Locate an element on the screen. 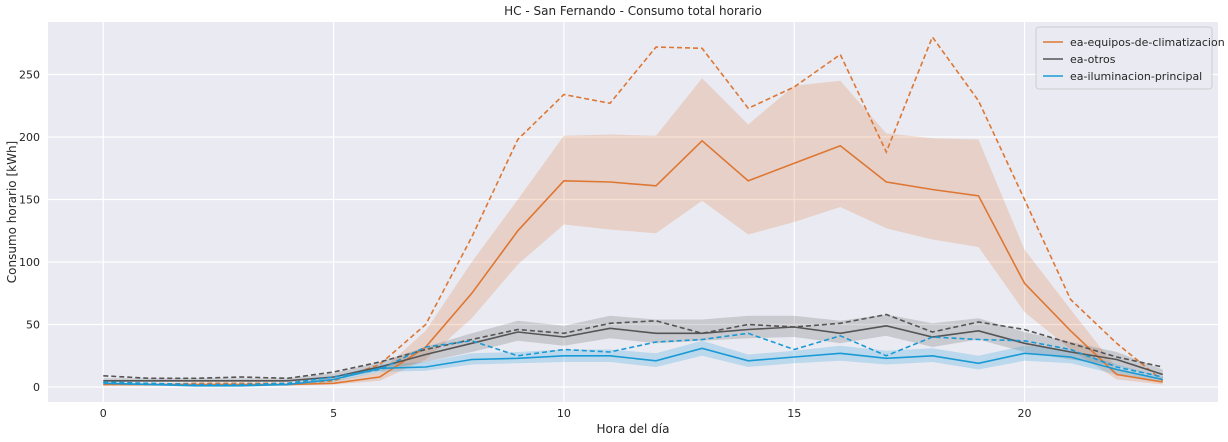 This screenshot has height=442, width=1228. legend-box is located at coordinates (1124, 58).